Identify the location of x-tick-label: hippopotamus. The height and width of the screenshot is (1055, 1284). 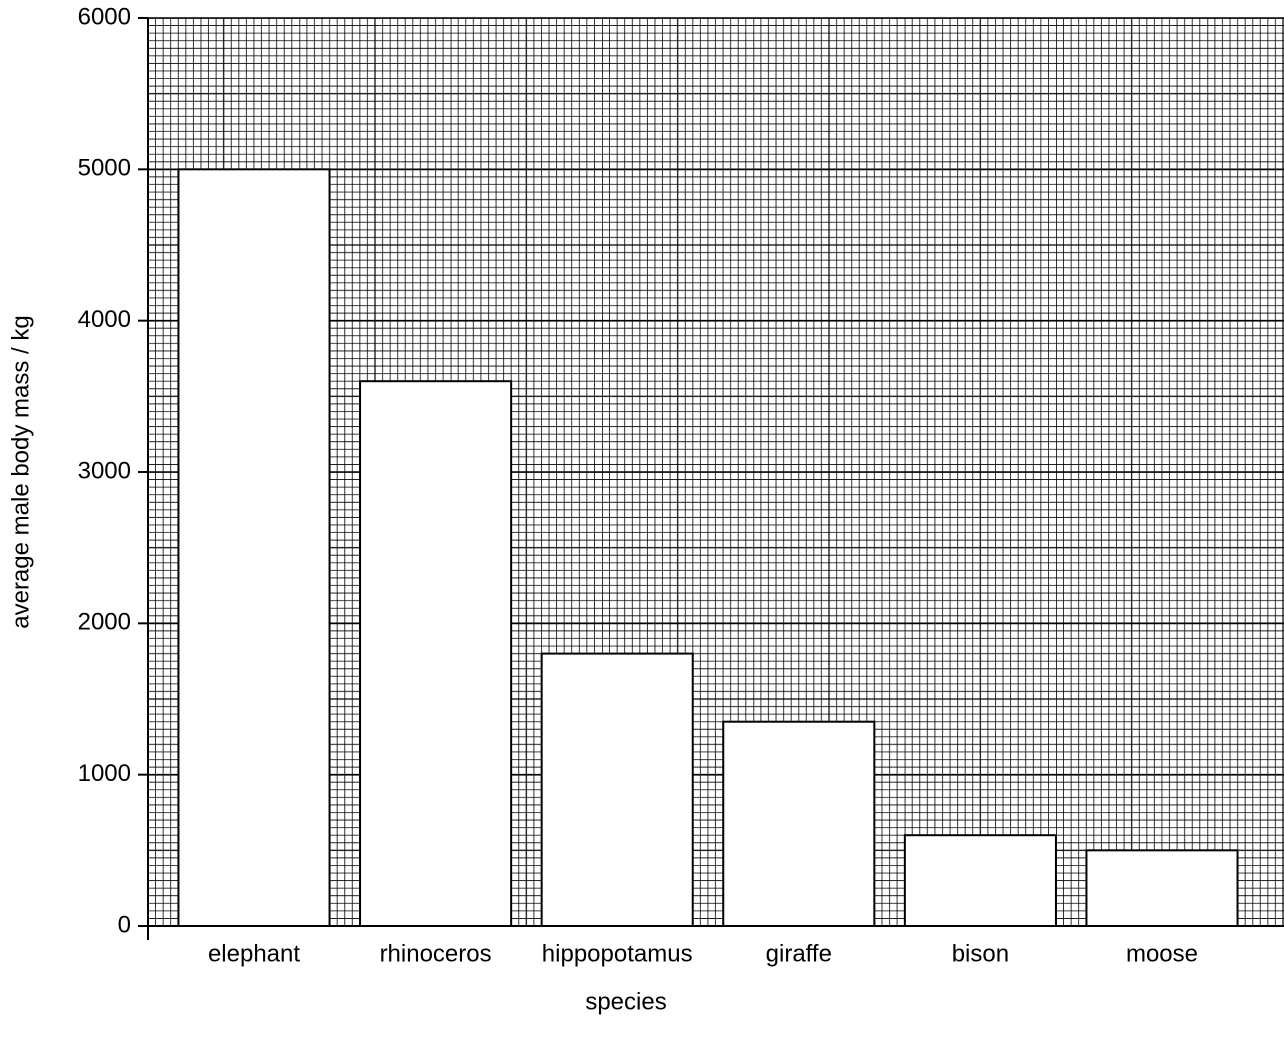
(617, 953).